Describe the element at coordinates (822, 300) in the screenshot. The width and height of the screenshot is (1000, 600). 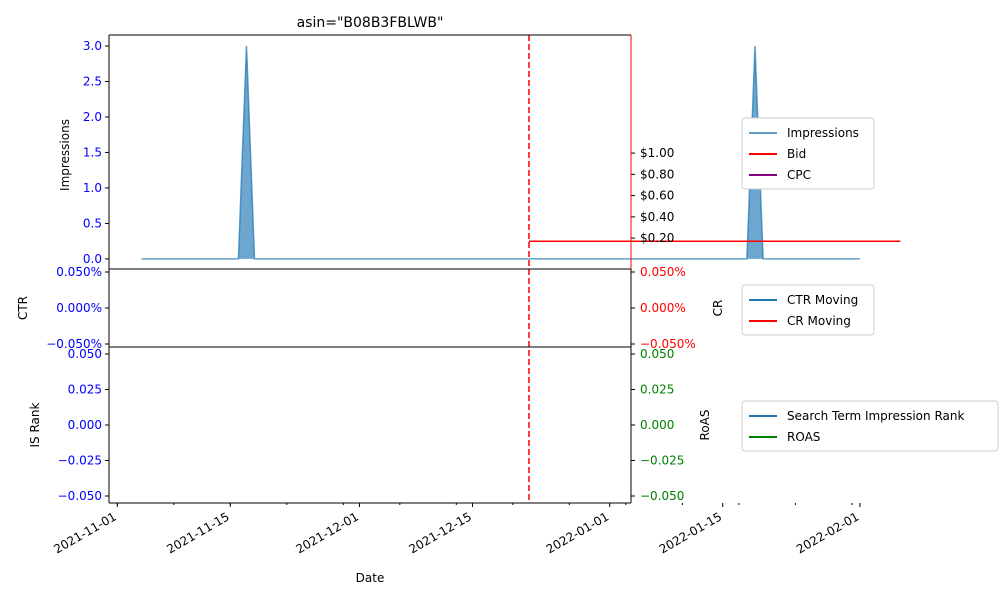
I see `legend-middle-label: CTR Moving` at that location.